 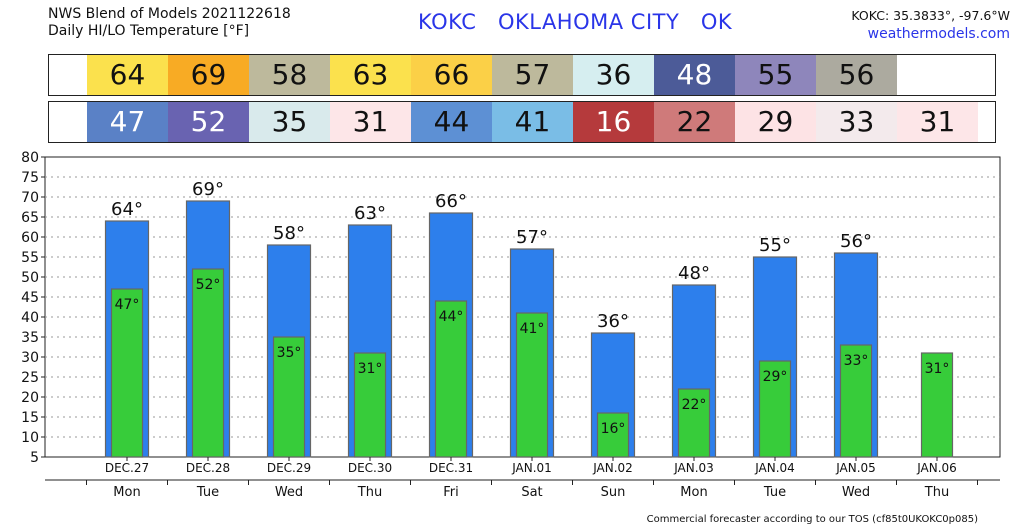 What do you see at coordinates (451, 75) in the screenshot?
I see `hi-temp-cell: 66` at bounding box center [451, 75].